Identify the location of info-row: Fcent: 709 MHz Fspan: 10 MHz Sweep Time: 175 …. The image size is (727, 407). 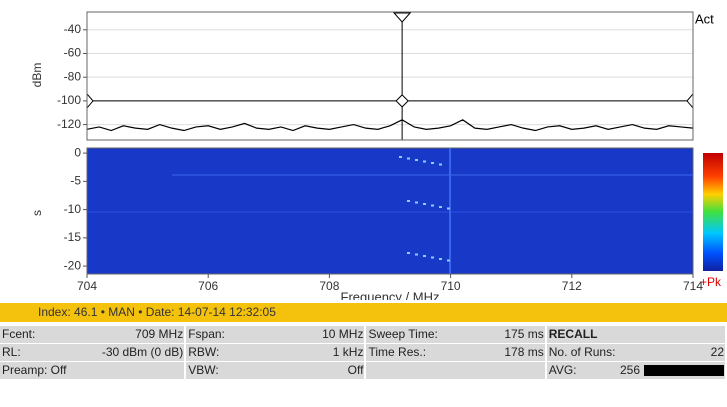
(363, 334).